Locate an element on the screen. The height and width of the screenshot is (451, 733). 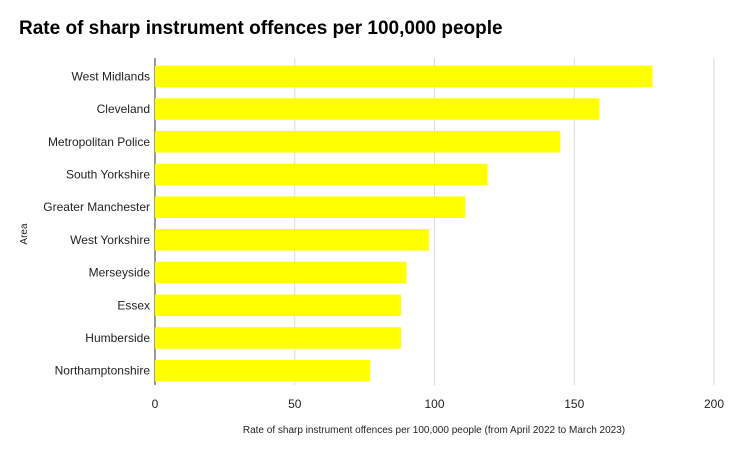
category-label: Essex is located at coordinates (133, 305).